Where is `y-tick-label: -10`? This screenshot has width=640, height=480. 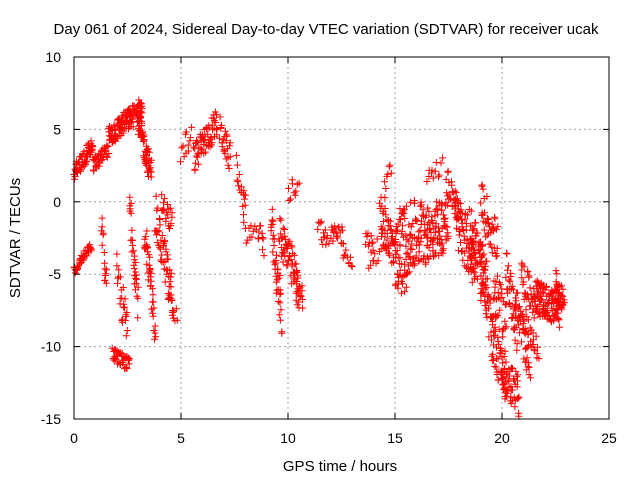
y-tick-label: -10 is located at coordinates (51, 347).